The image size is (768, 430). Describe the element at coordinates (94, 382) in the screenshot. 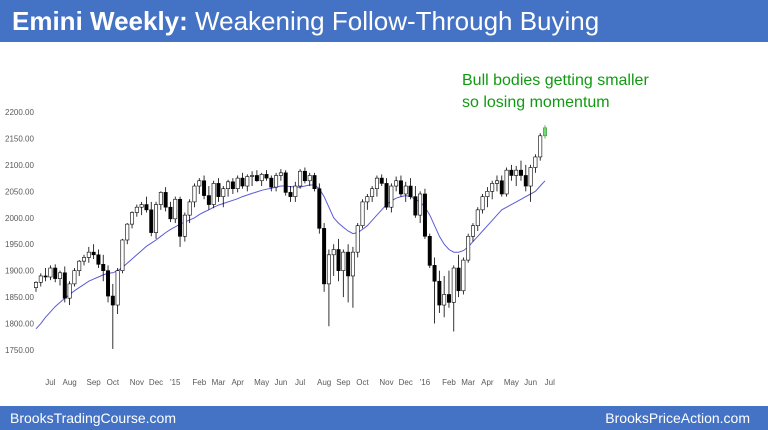

I see `x-tick-label: Sep` at that location.